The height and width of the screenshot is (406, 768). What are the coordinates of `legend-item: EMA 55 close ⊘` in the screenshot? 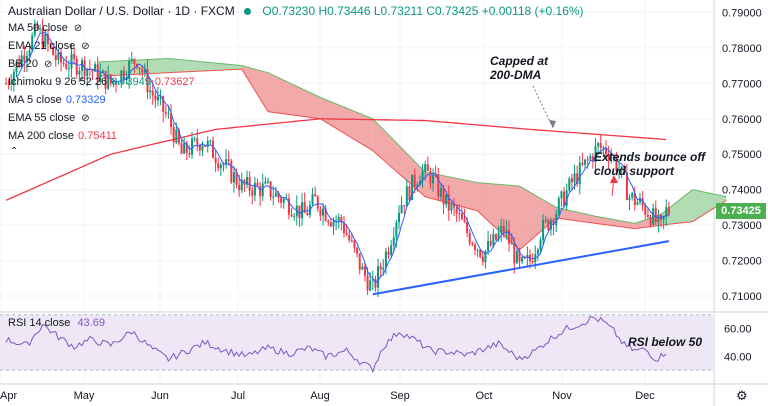 It's located at (49, 118).